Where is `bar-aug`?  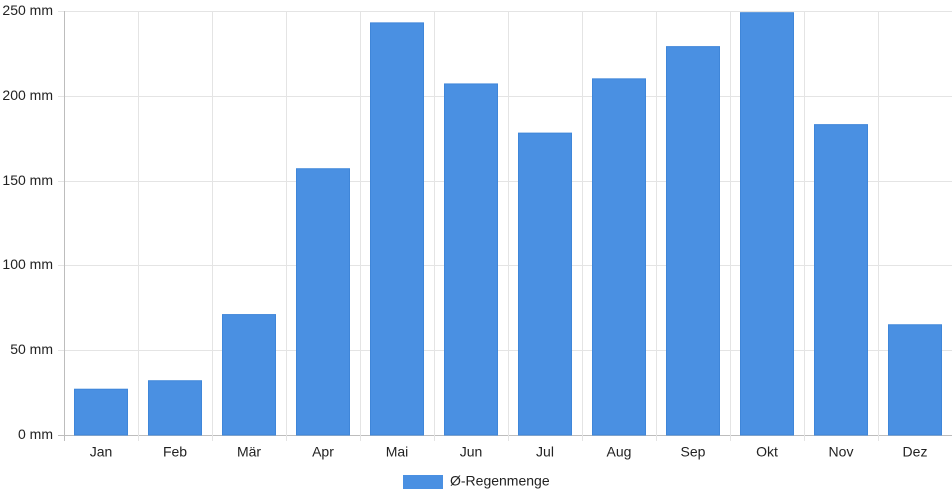
bar-aug is located at coordinates (619, 257).